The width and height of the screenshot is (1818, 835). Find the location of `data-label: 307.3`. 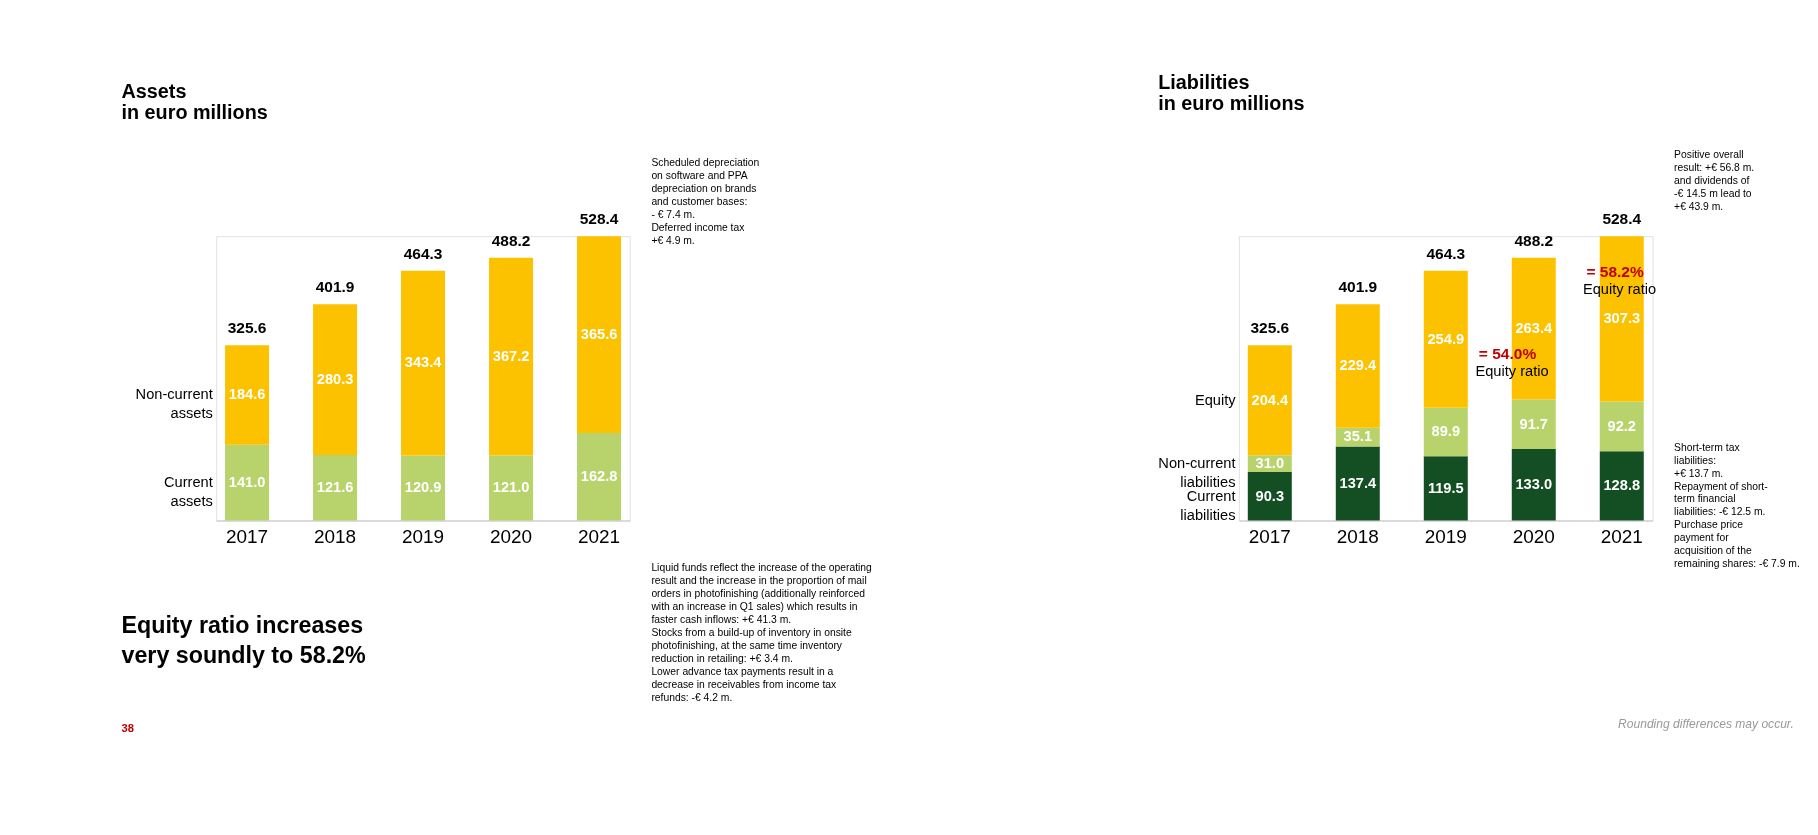

data-label: 307.3 is located at coordinates (1622, 318).